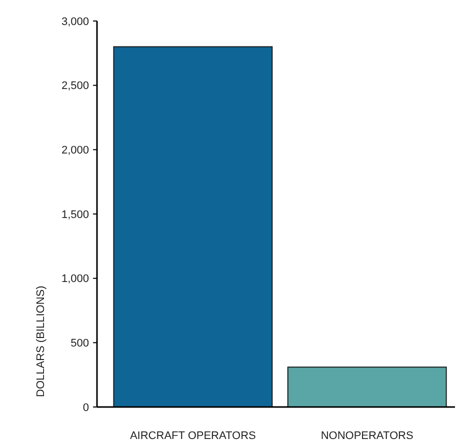 This screenshot has width=465, height=443. What do you see at coordinates (41, 341) in the screenshot?
I see `y-axis-title: DOLLARS (BILLIONS)` at bounding box center [41, 341].